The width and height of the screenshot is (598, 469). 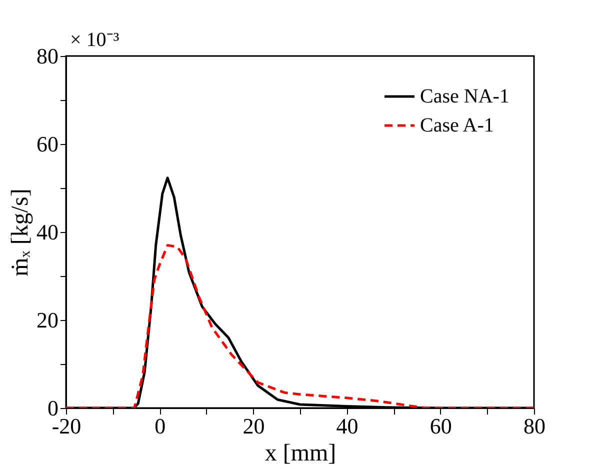 I want to click on x-tick-label: 40, so click(x=347, y=426).